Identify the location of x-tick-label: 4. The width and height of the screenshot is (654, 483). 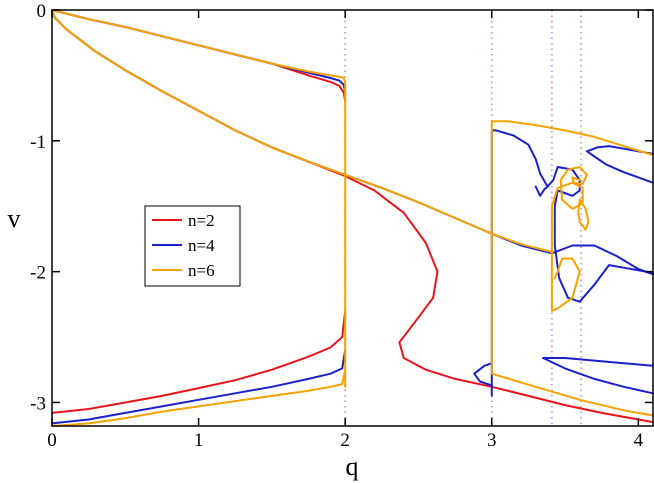
(639, 440).